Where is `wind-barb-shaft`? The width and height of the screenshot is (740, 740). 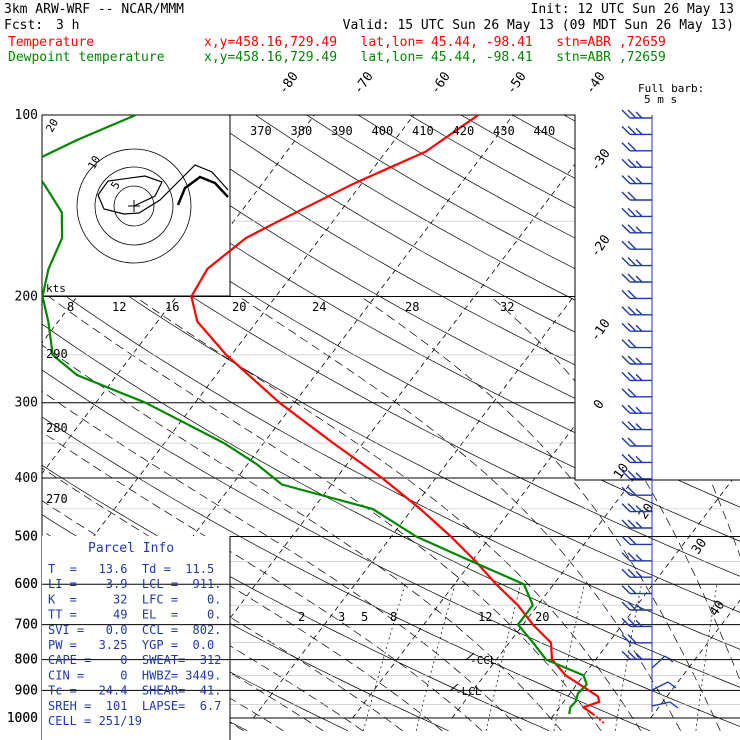 wind-barb-shaft is located at coordinates (661, 704).